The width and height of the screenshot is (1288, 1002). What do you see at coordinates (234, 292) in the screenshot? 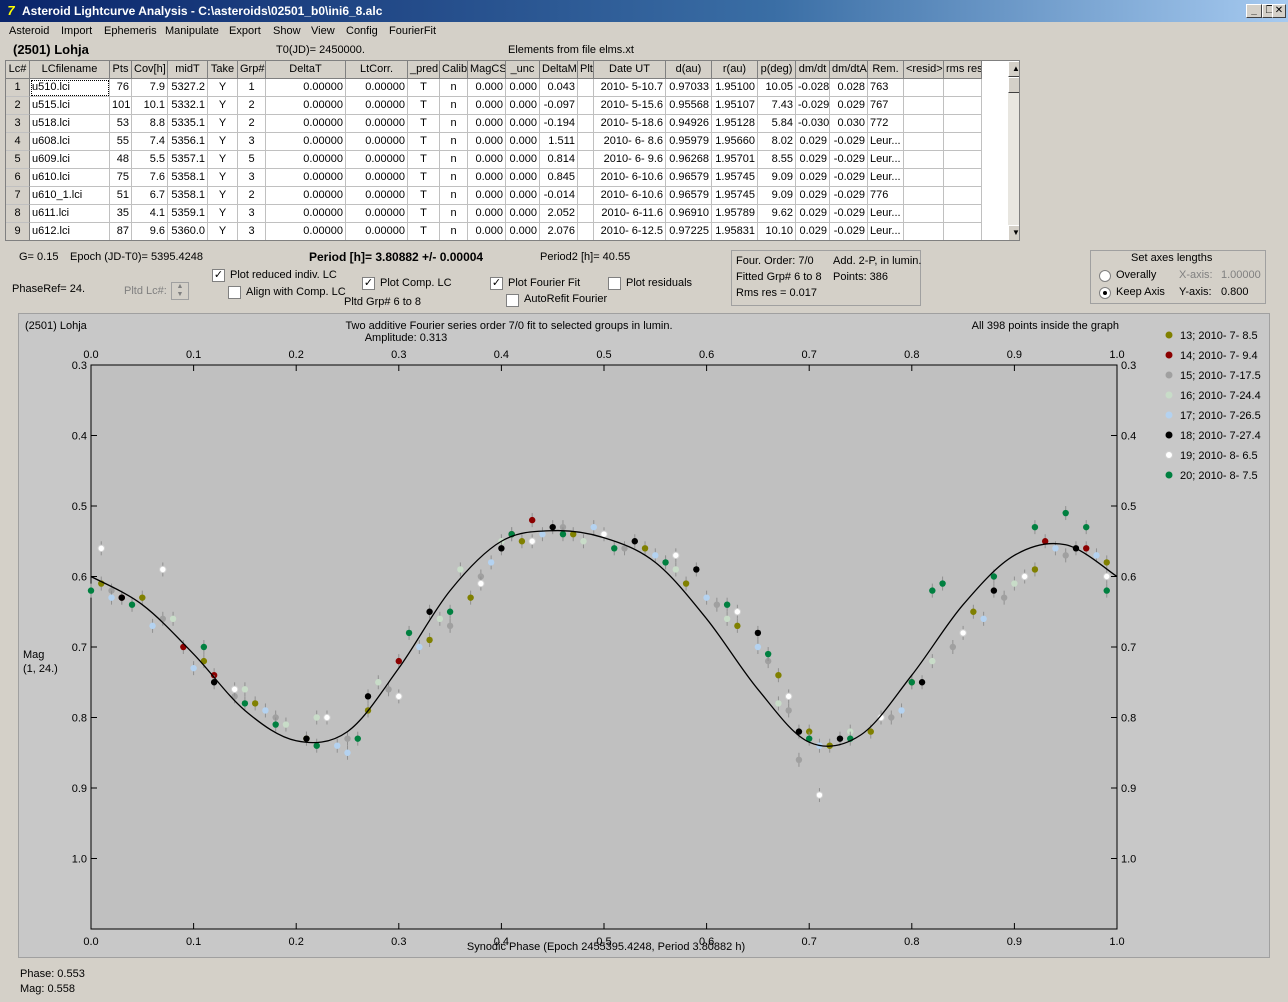
I see `align-comp-checkbox` at bounding box center [234, 292].